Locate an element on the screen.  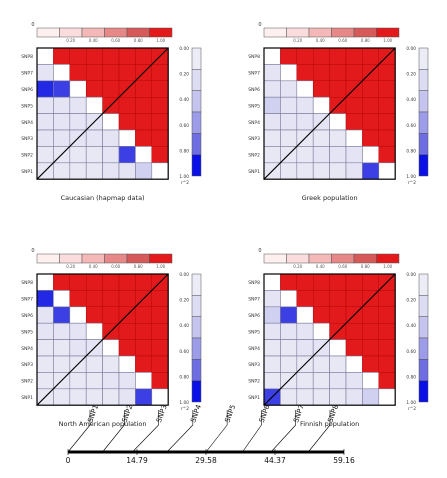
dprime-scale-tick-label: 0.20 is located at coordinates (70, 40).